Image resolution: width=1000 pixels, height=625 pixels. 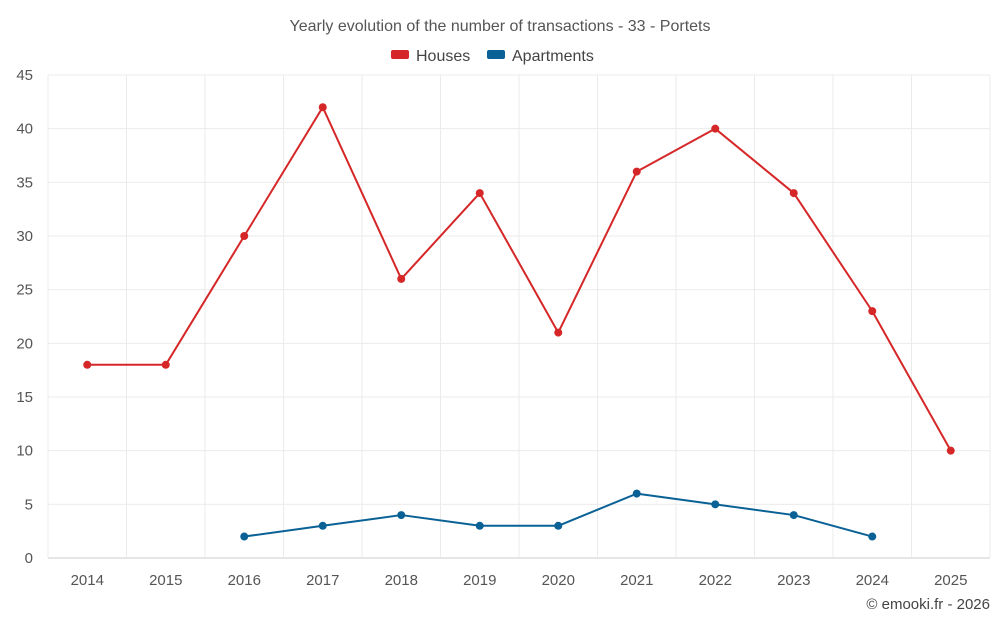 What do you see at coordinates (928, 604) in the screenshot?
I see `credit-text: © emooki.fr - 2026` at bounding box center [928, 604].